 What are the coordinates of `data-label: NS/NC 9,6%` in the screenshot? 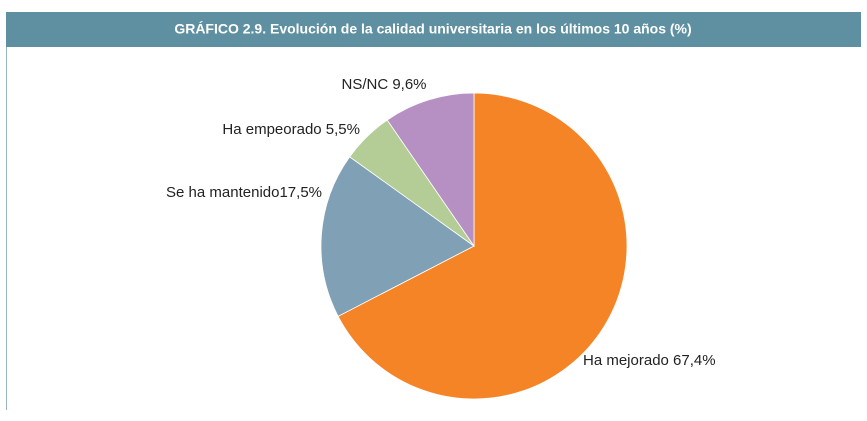 It's located at (383, 84).